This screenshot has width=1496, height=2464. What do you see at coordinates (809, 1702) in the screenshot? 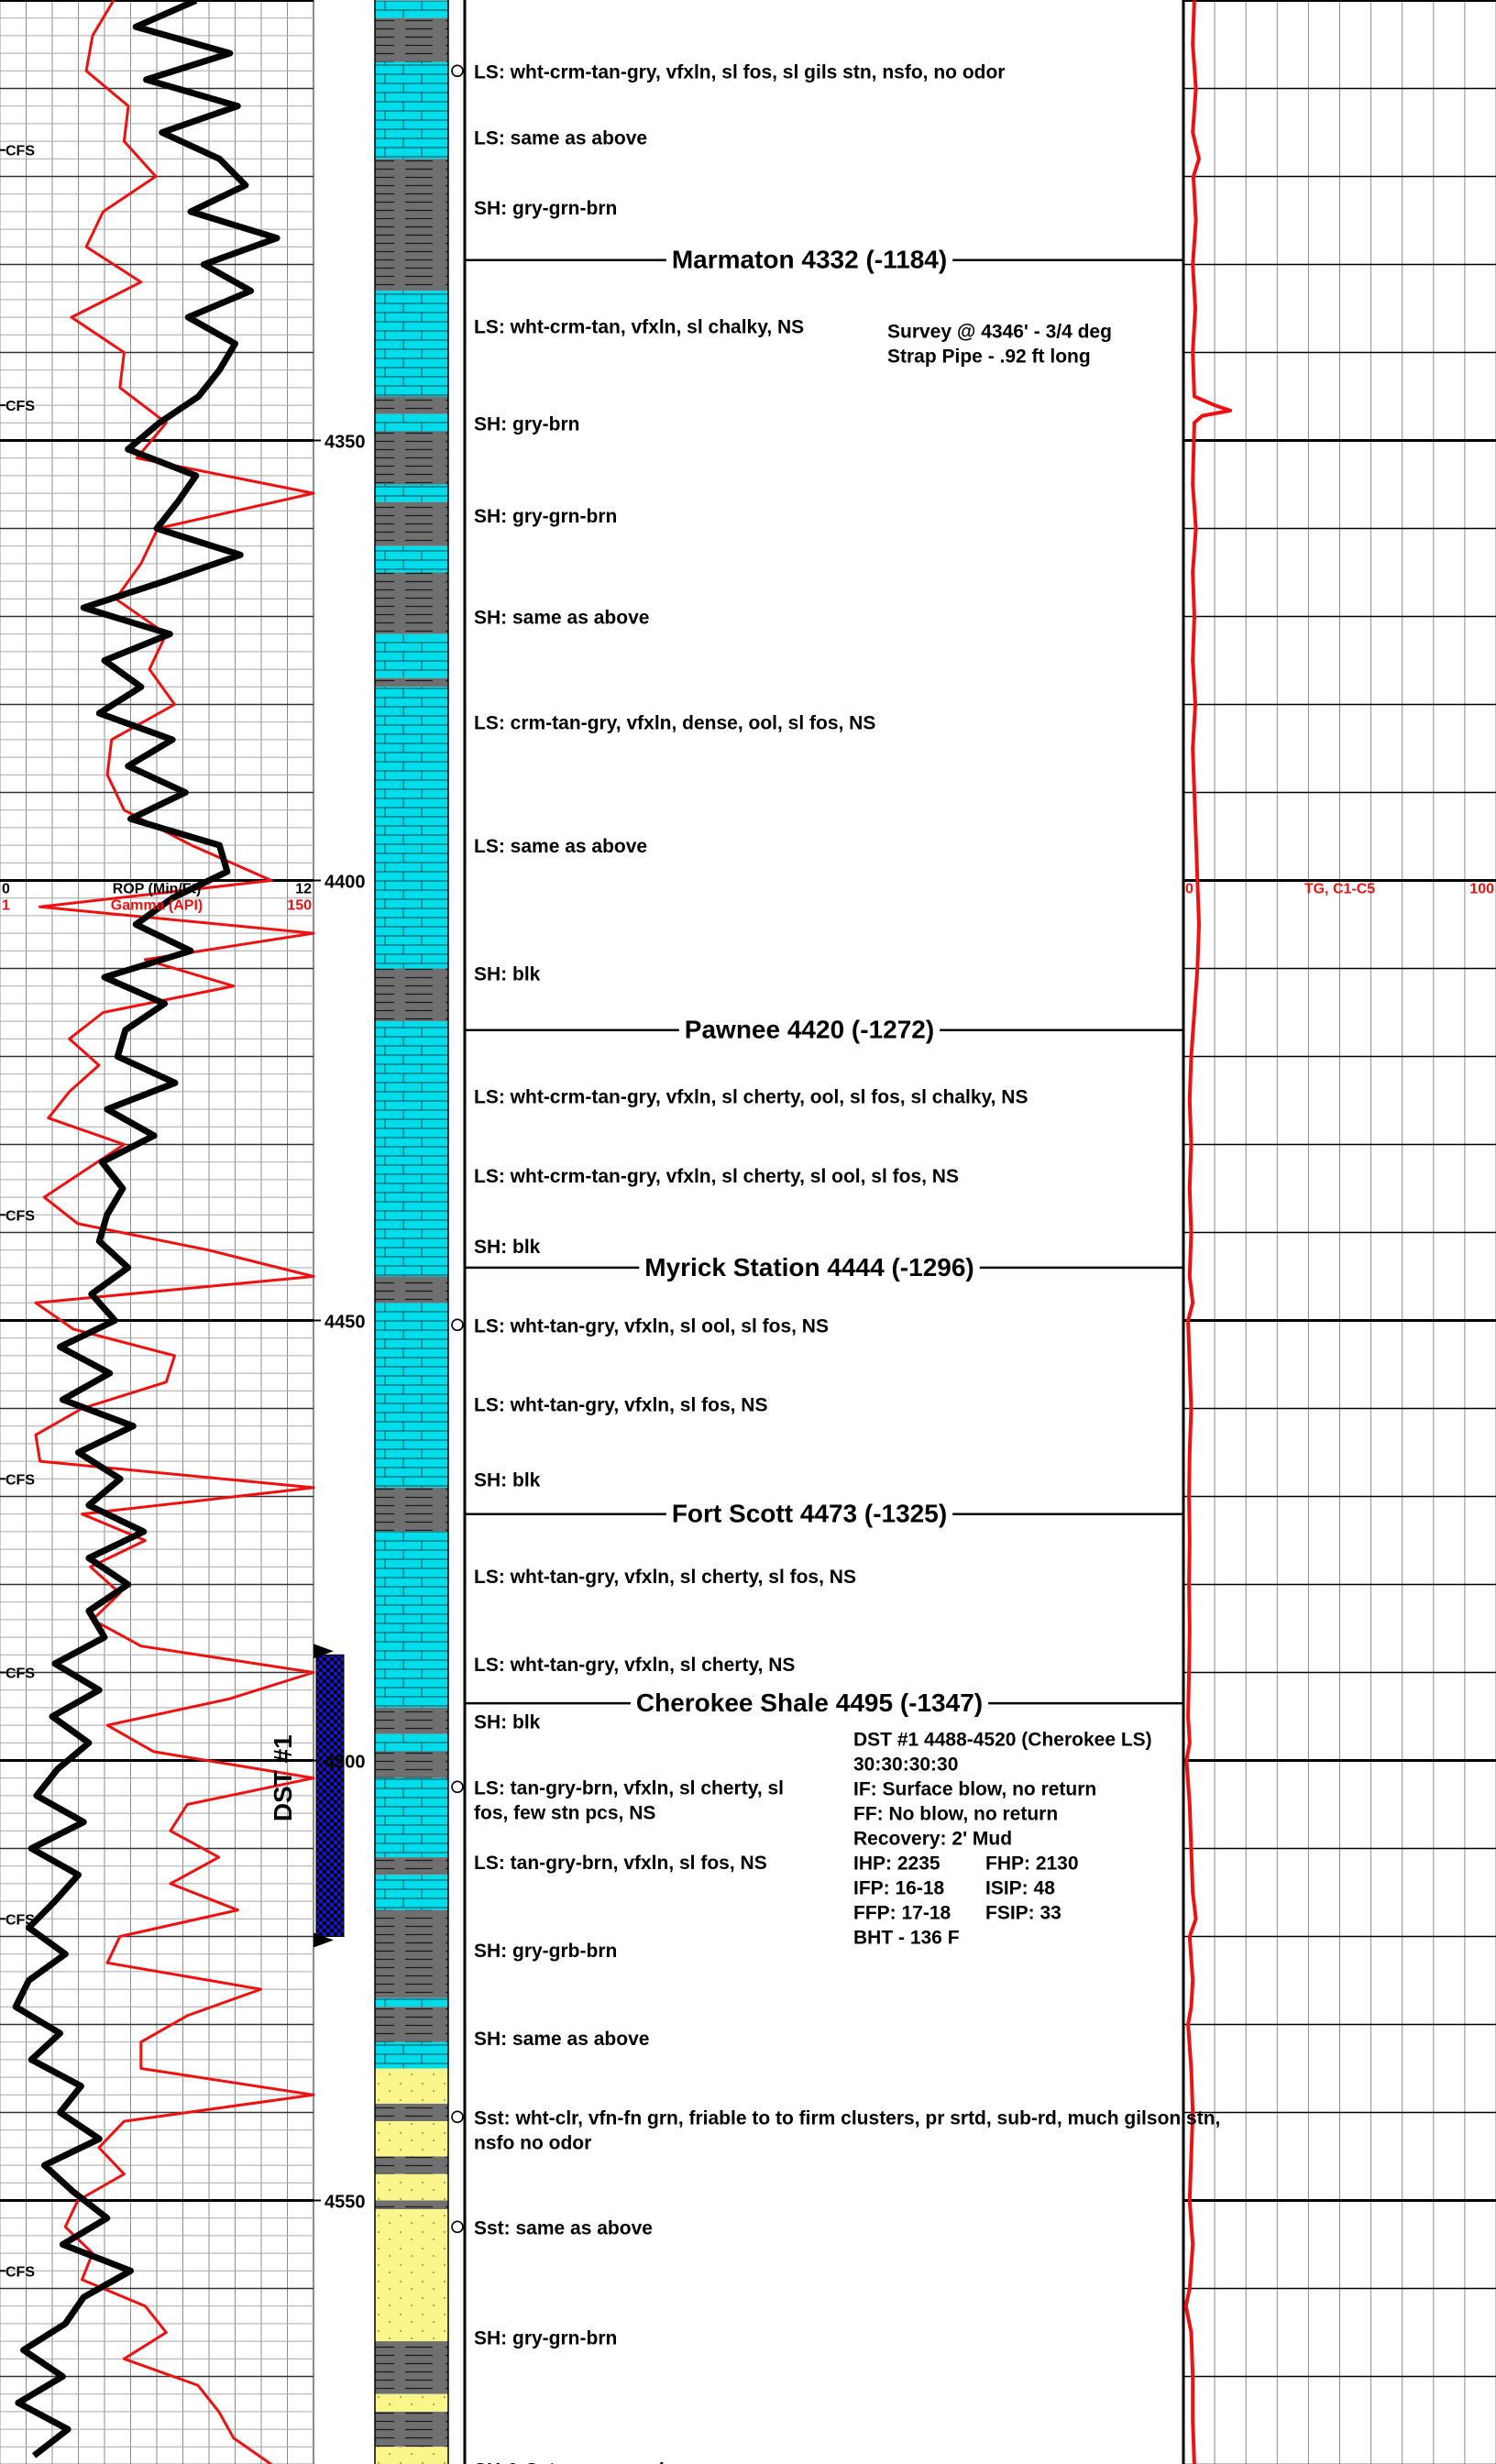
I see `formation-top-label: Cherokee Shale 4495 (-1347)` at bounding box center [809, 1702].